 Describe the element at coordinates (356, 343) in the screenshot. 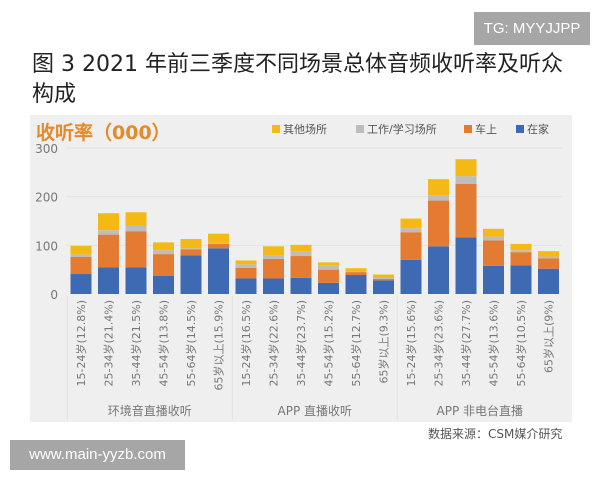

I see `x-tick-label: 55-64岁(12.7%)` at that location.